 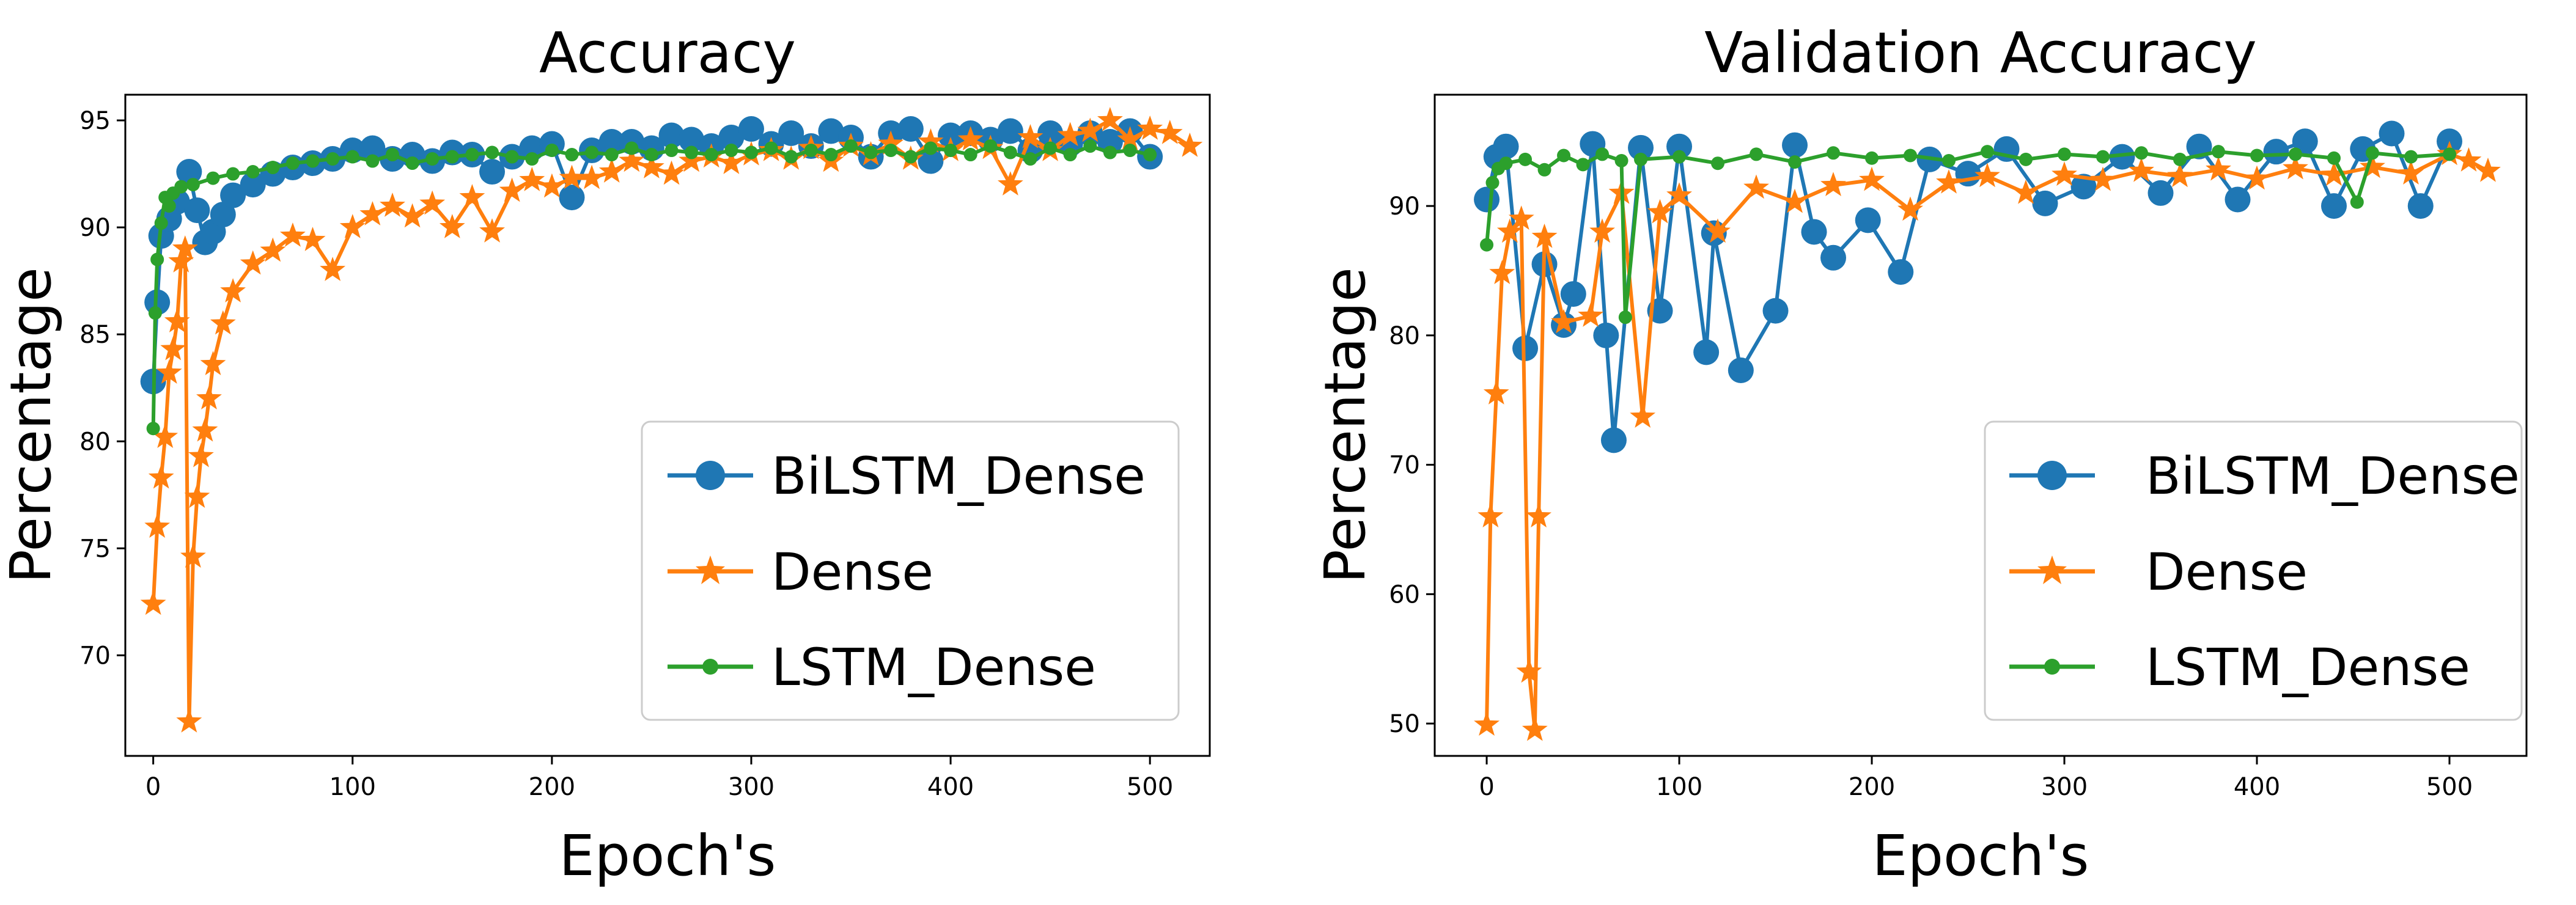 I want to click on validation-accuracy-legend-item-lstm: LSTM_Dense, so click(x=2239, y=667).